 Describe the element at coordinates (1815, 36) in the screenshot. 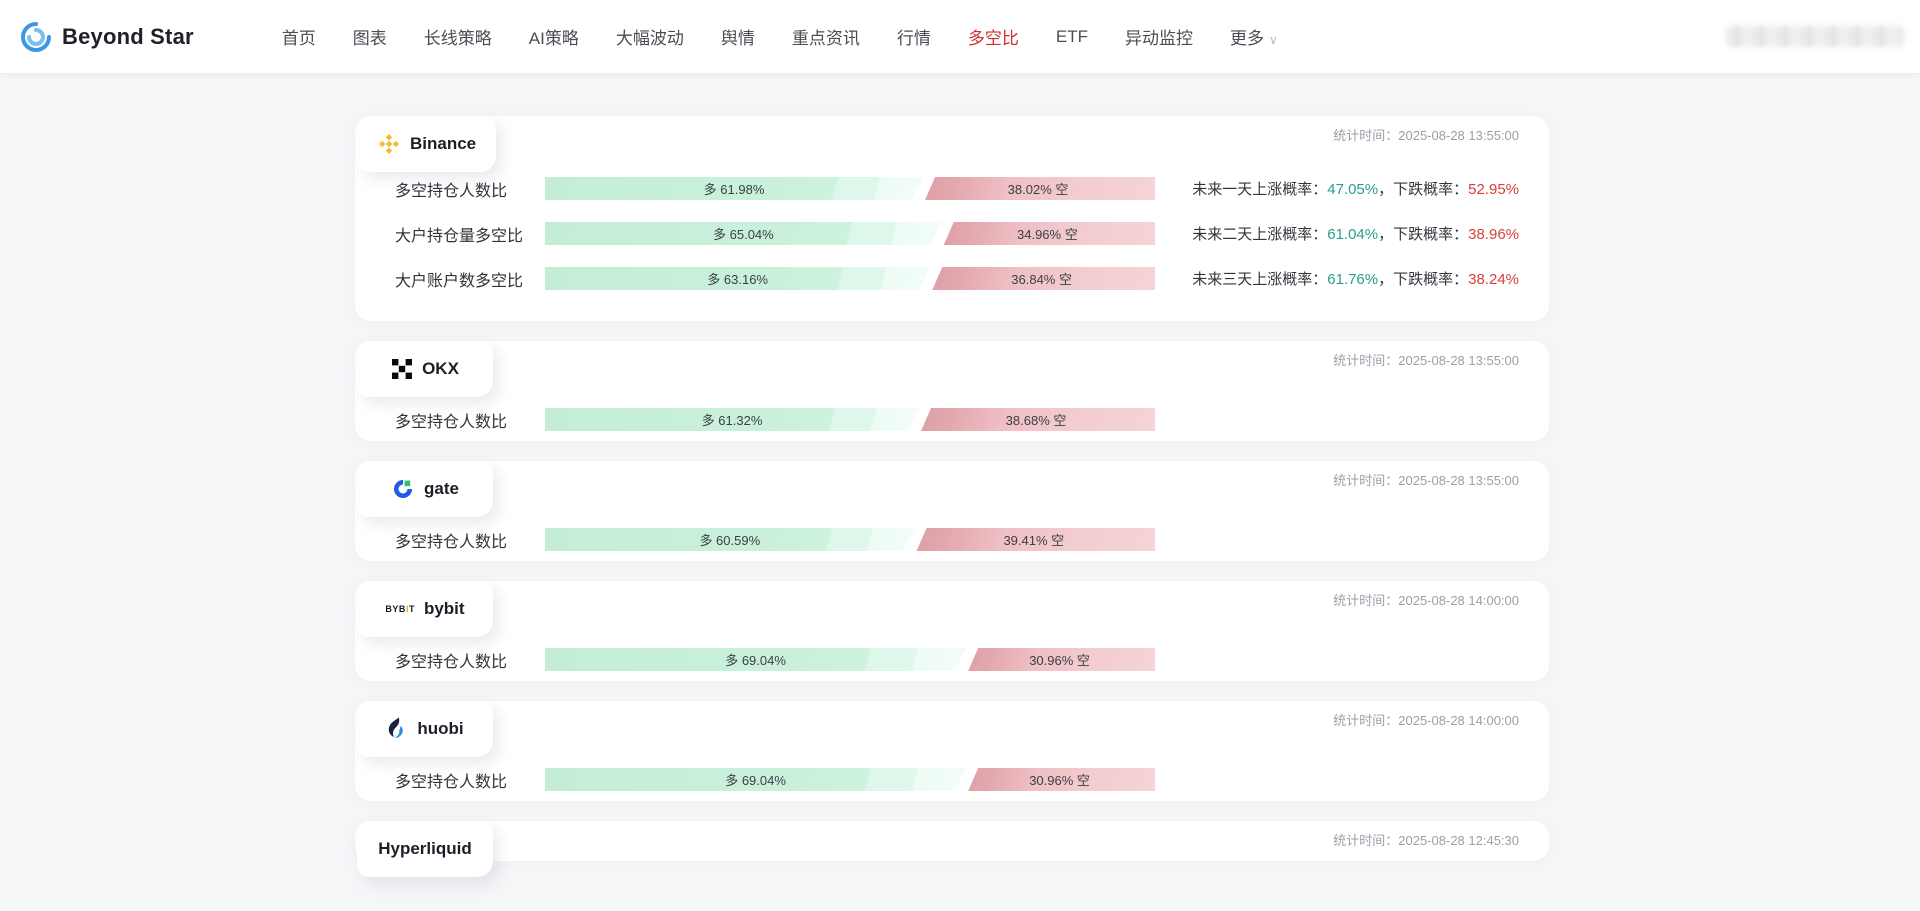

I see `user-account-blurred` at that location.